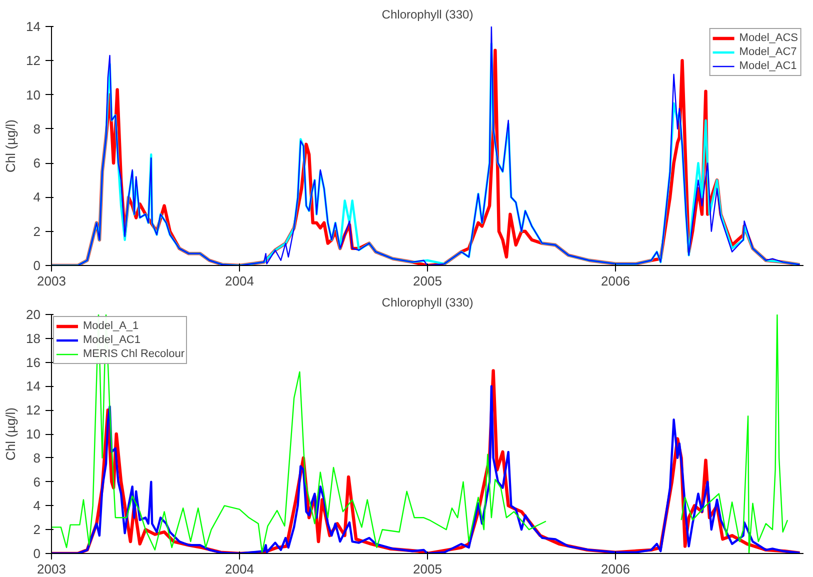 Image resolution: width=813 pixels, height=577 pixels. Describe the element at coordinates (111, 326) in the screenshot. I see `legend-label: Model_A_1` at that location.